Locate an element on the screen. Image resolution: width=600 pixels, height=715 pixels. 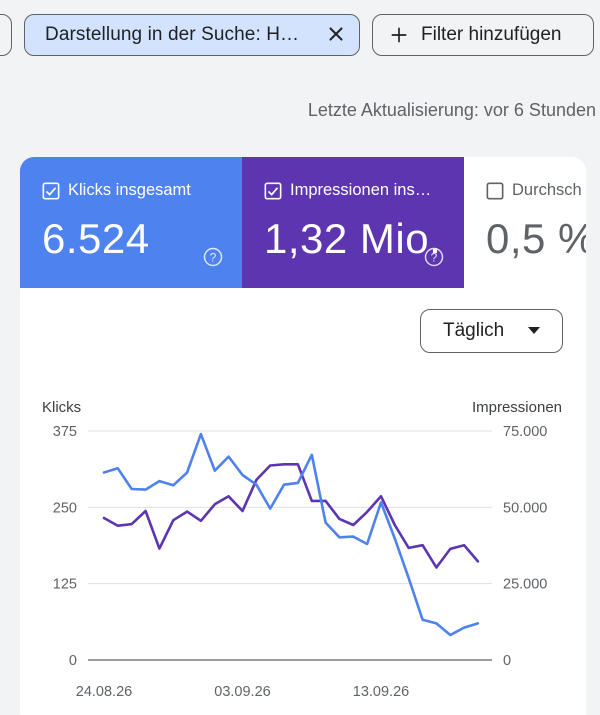
last-update-text: Letzte Aktualisierung: vor 6 Stunden is located at coordinates (451, 110).